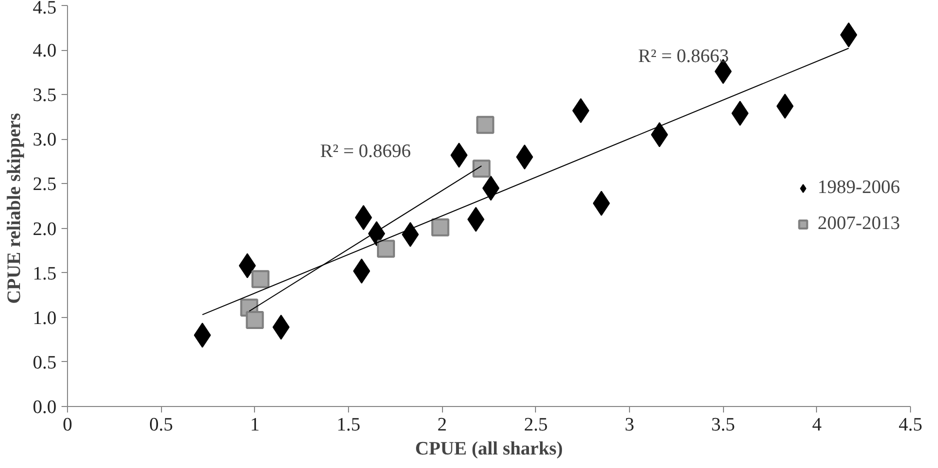 The image size is (938, 468). What do you see at coordinates (67, 425) in the screenshot?
I see `x-tick-label: 0` at bounding box center [67, 425].